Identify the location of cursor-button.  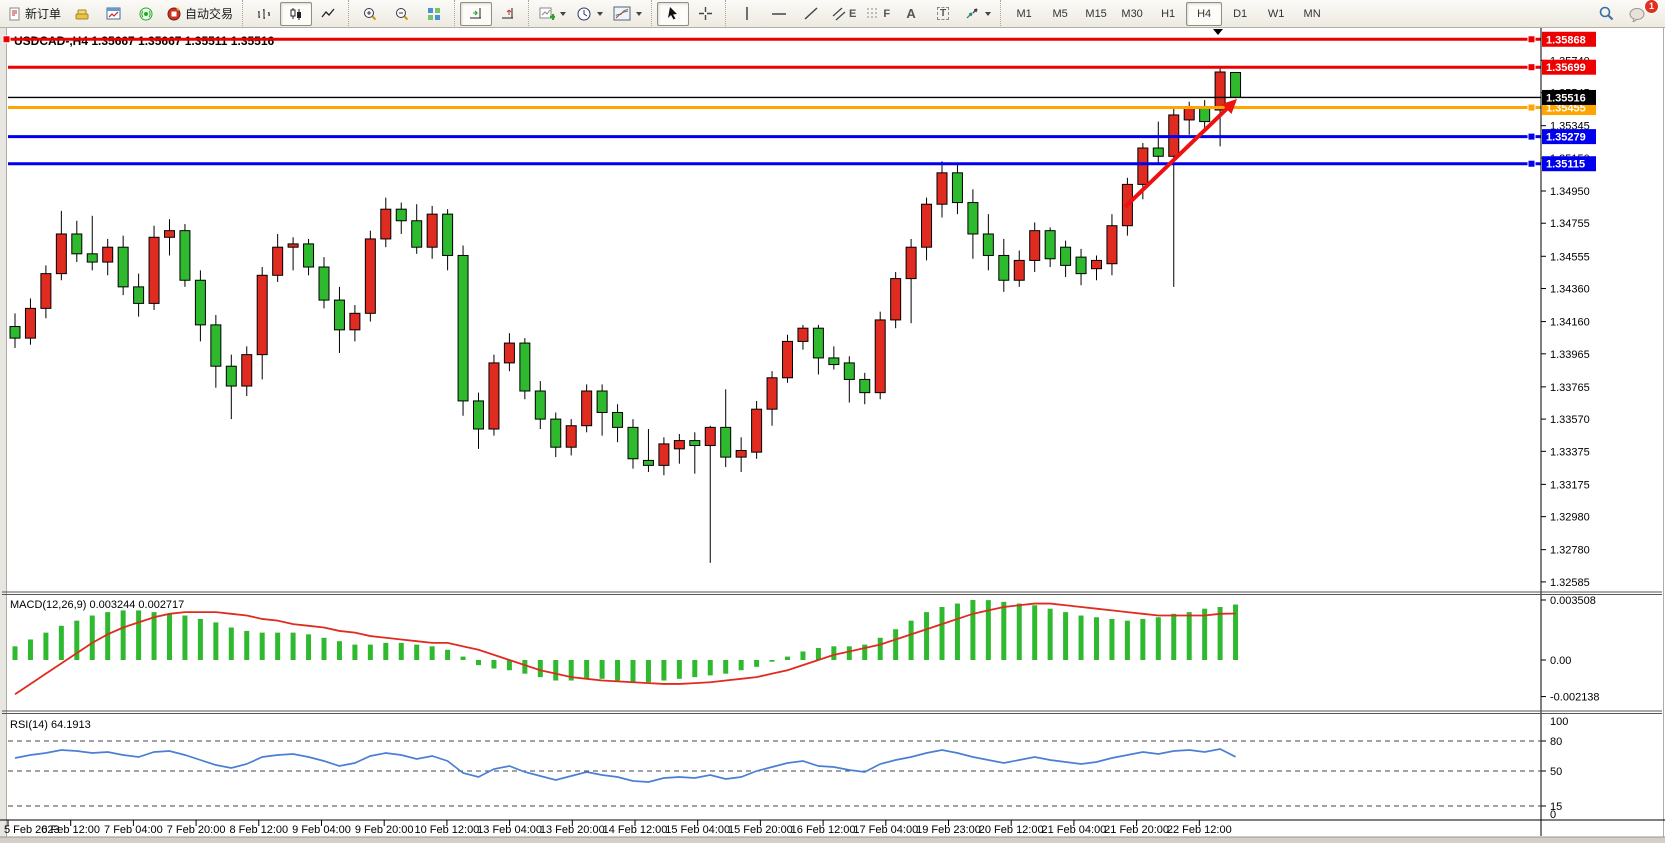
(673, 13).